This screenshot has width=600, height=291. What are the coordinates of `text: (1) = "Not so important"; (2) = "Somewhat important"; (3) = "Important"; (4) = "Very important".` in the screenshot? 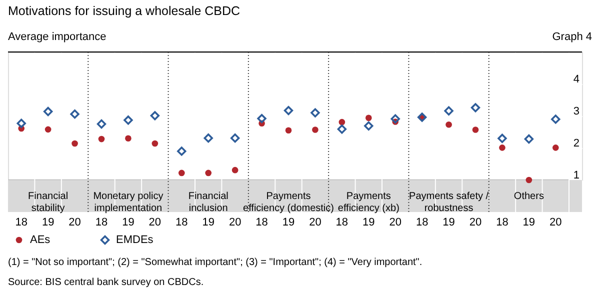 It's located at (215, 262).